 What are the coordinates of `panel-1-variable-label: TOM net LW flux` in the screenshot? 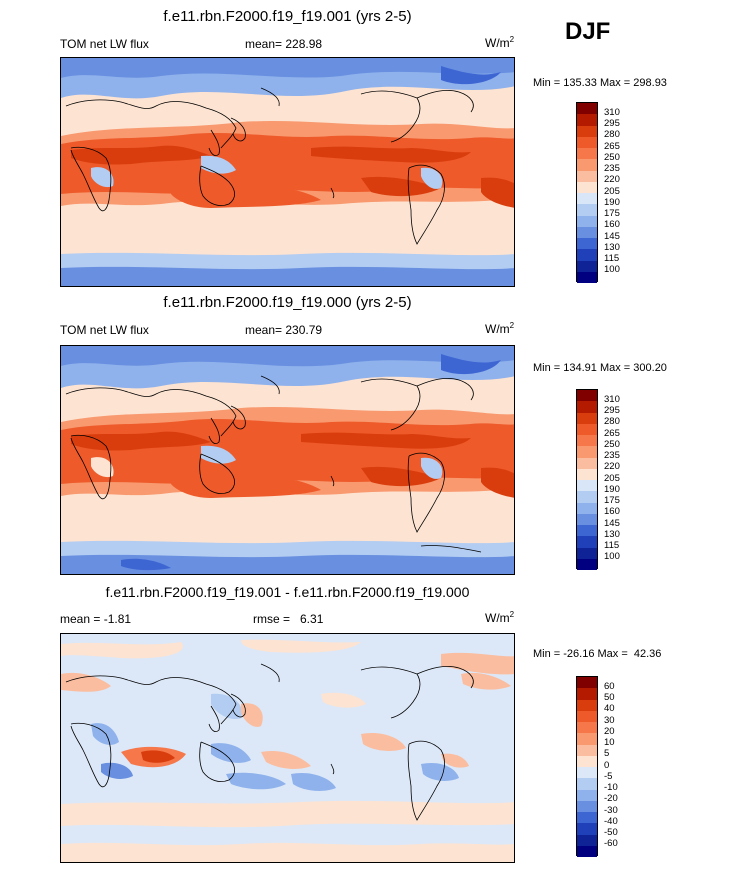 It's located at (104, 44).